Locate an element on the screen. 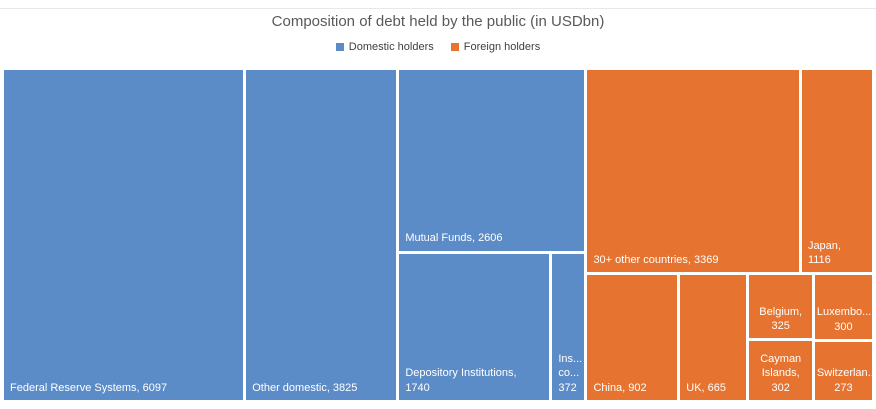  legend-marker-domestic-icon is located at coordinates (339, 47).